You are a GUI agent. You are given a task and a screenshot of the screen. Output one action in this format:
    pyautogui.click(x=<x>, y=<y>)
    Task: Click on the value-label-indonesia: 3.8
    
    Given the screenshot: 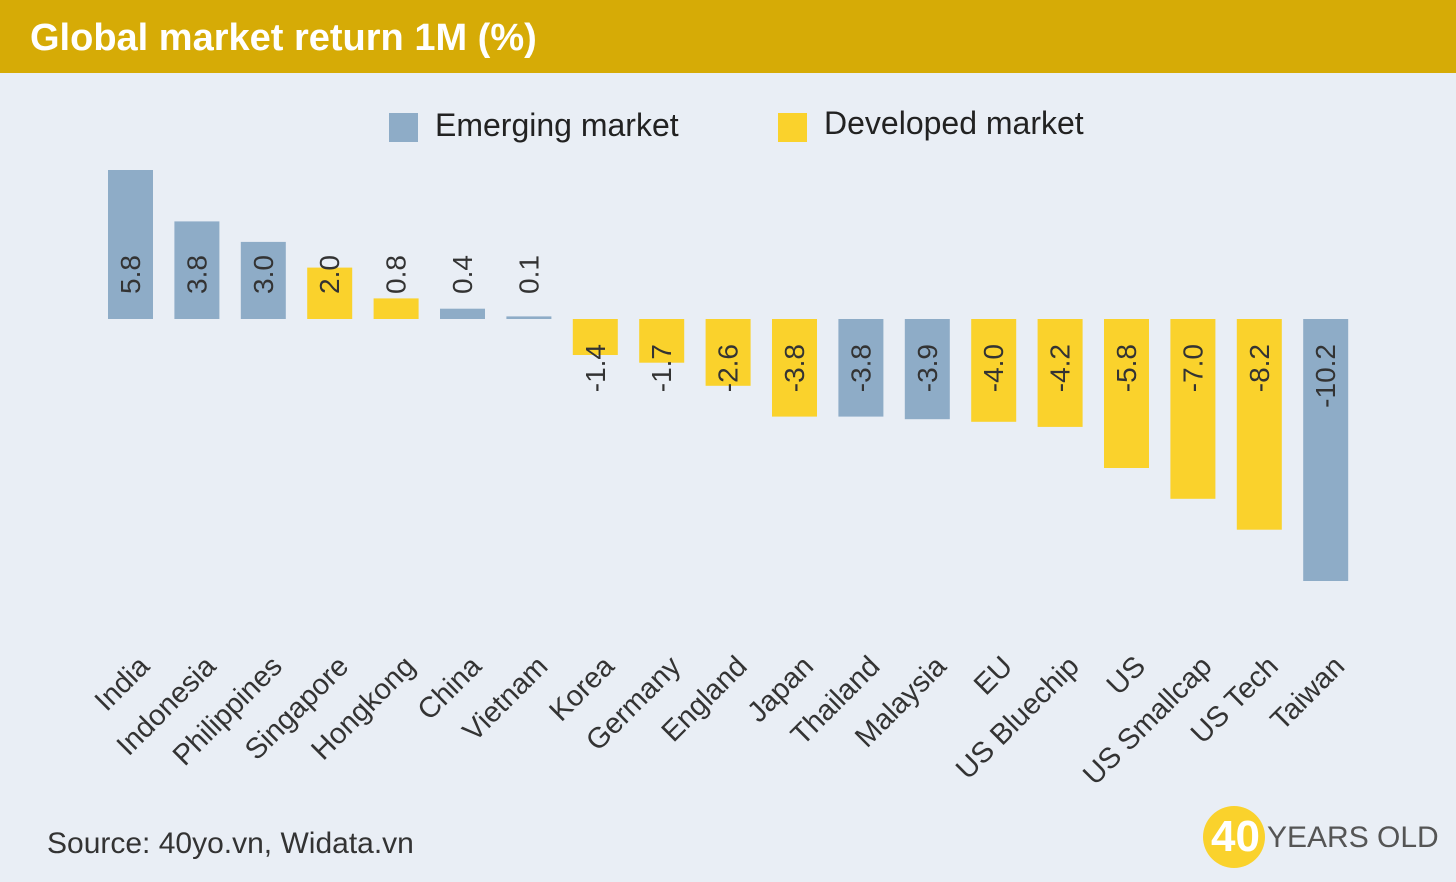 What is the action you would take?
    pyautogui.click(x=196, y=274)
    